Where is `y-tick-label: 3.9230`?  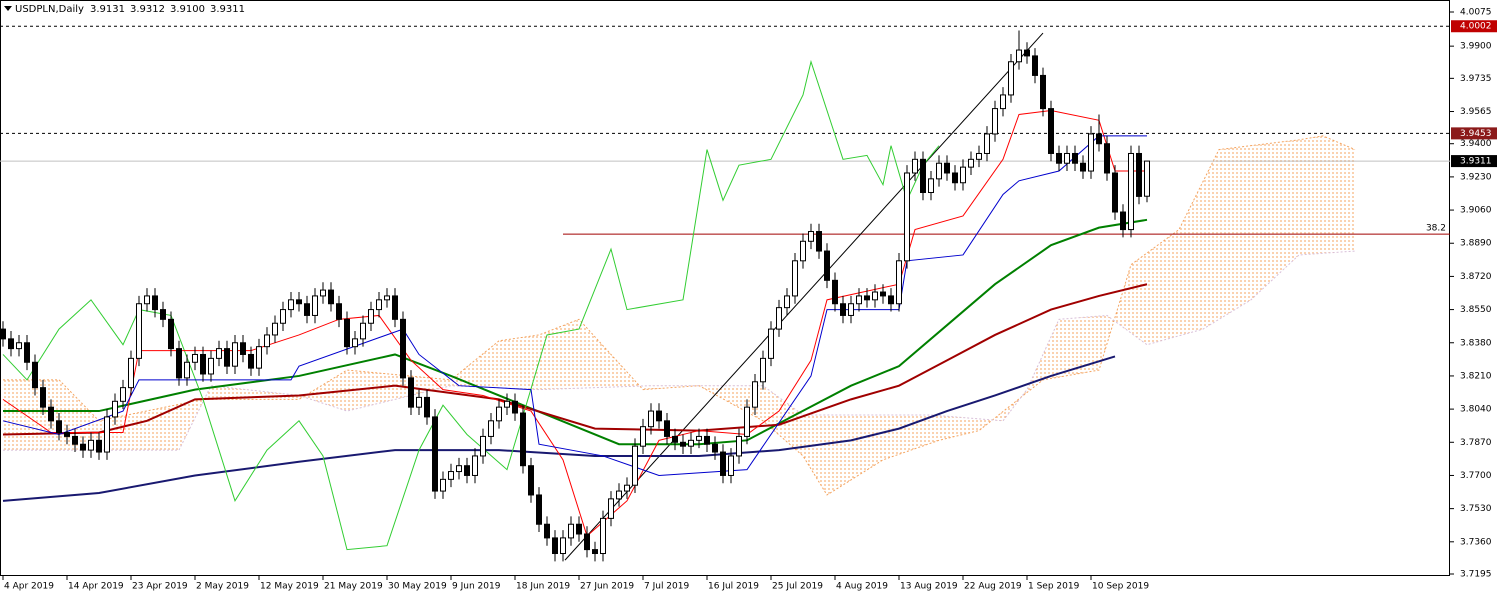
y-tick-label: 3.9230 is located at coordinates (1476, 177).